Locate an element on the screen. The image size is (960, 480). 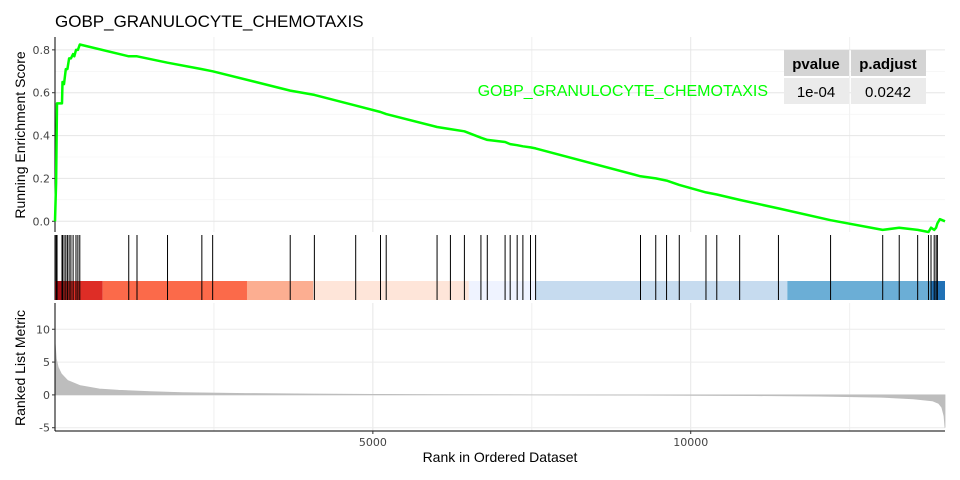
y-tick-label: 5 is located at coordinates (46, 362).